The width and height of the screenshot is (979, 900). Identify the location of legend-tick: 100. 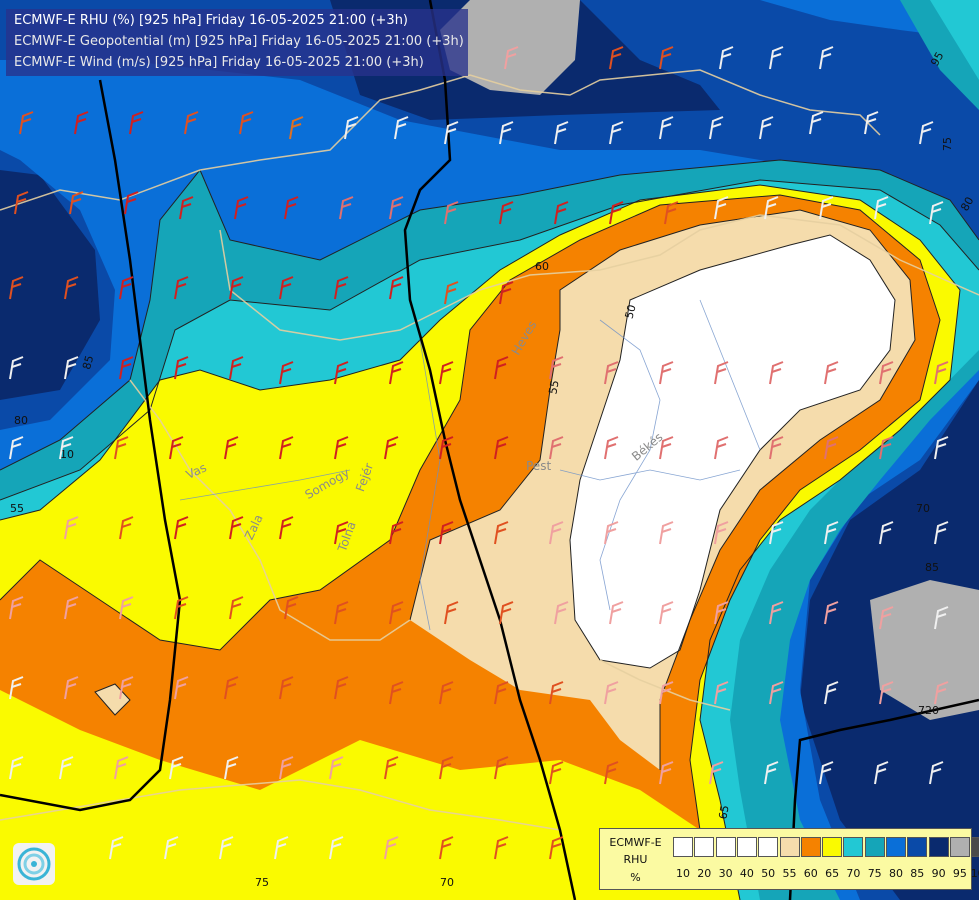
(974, 873).